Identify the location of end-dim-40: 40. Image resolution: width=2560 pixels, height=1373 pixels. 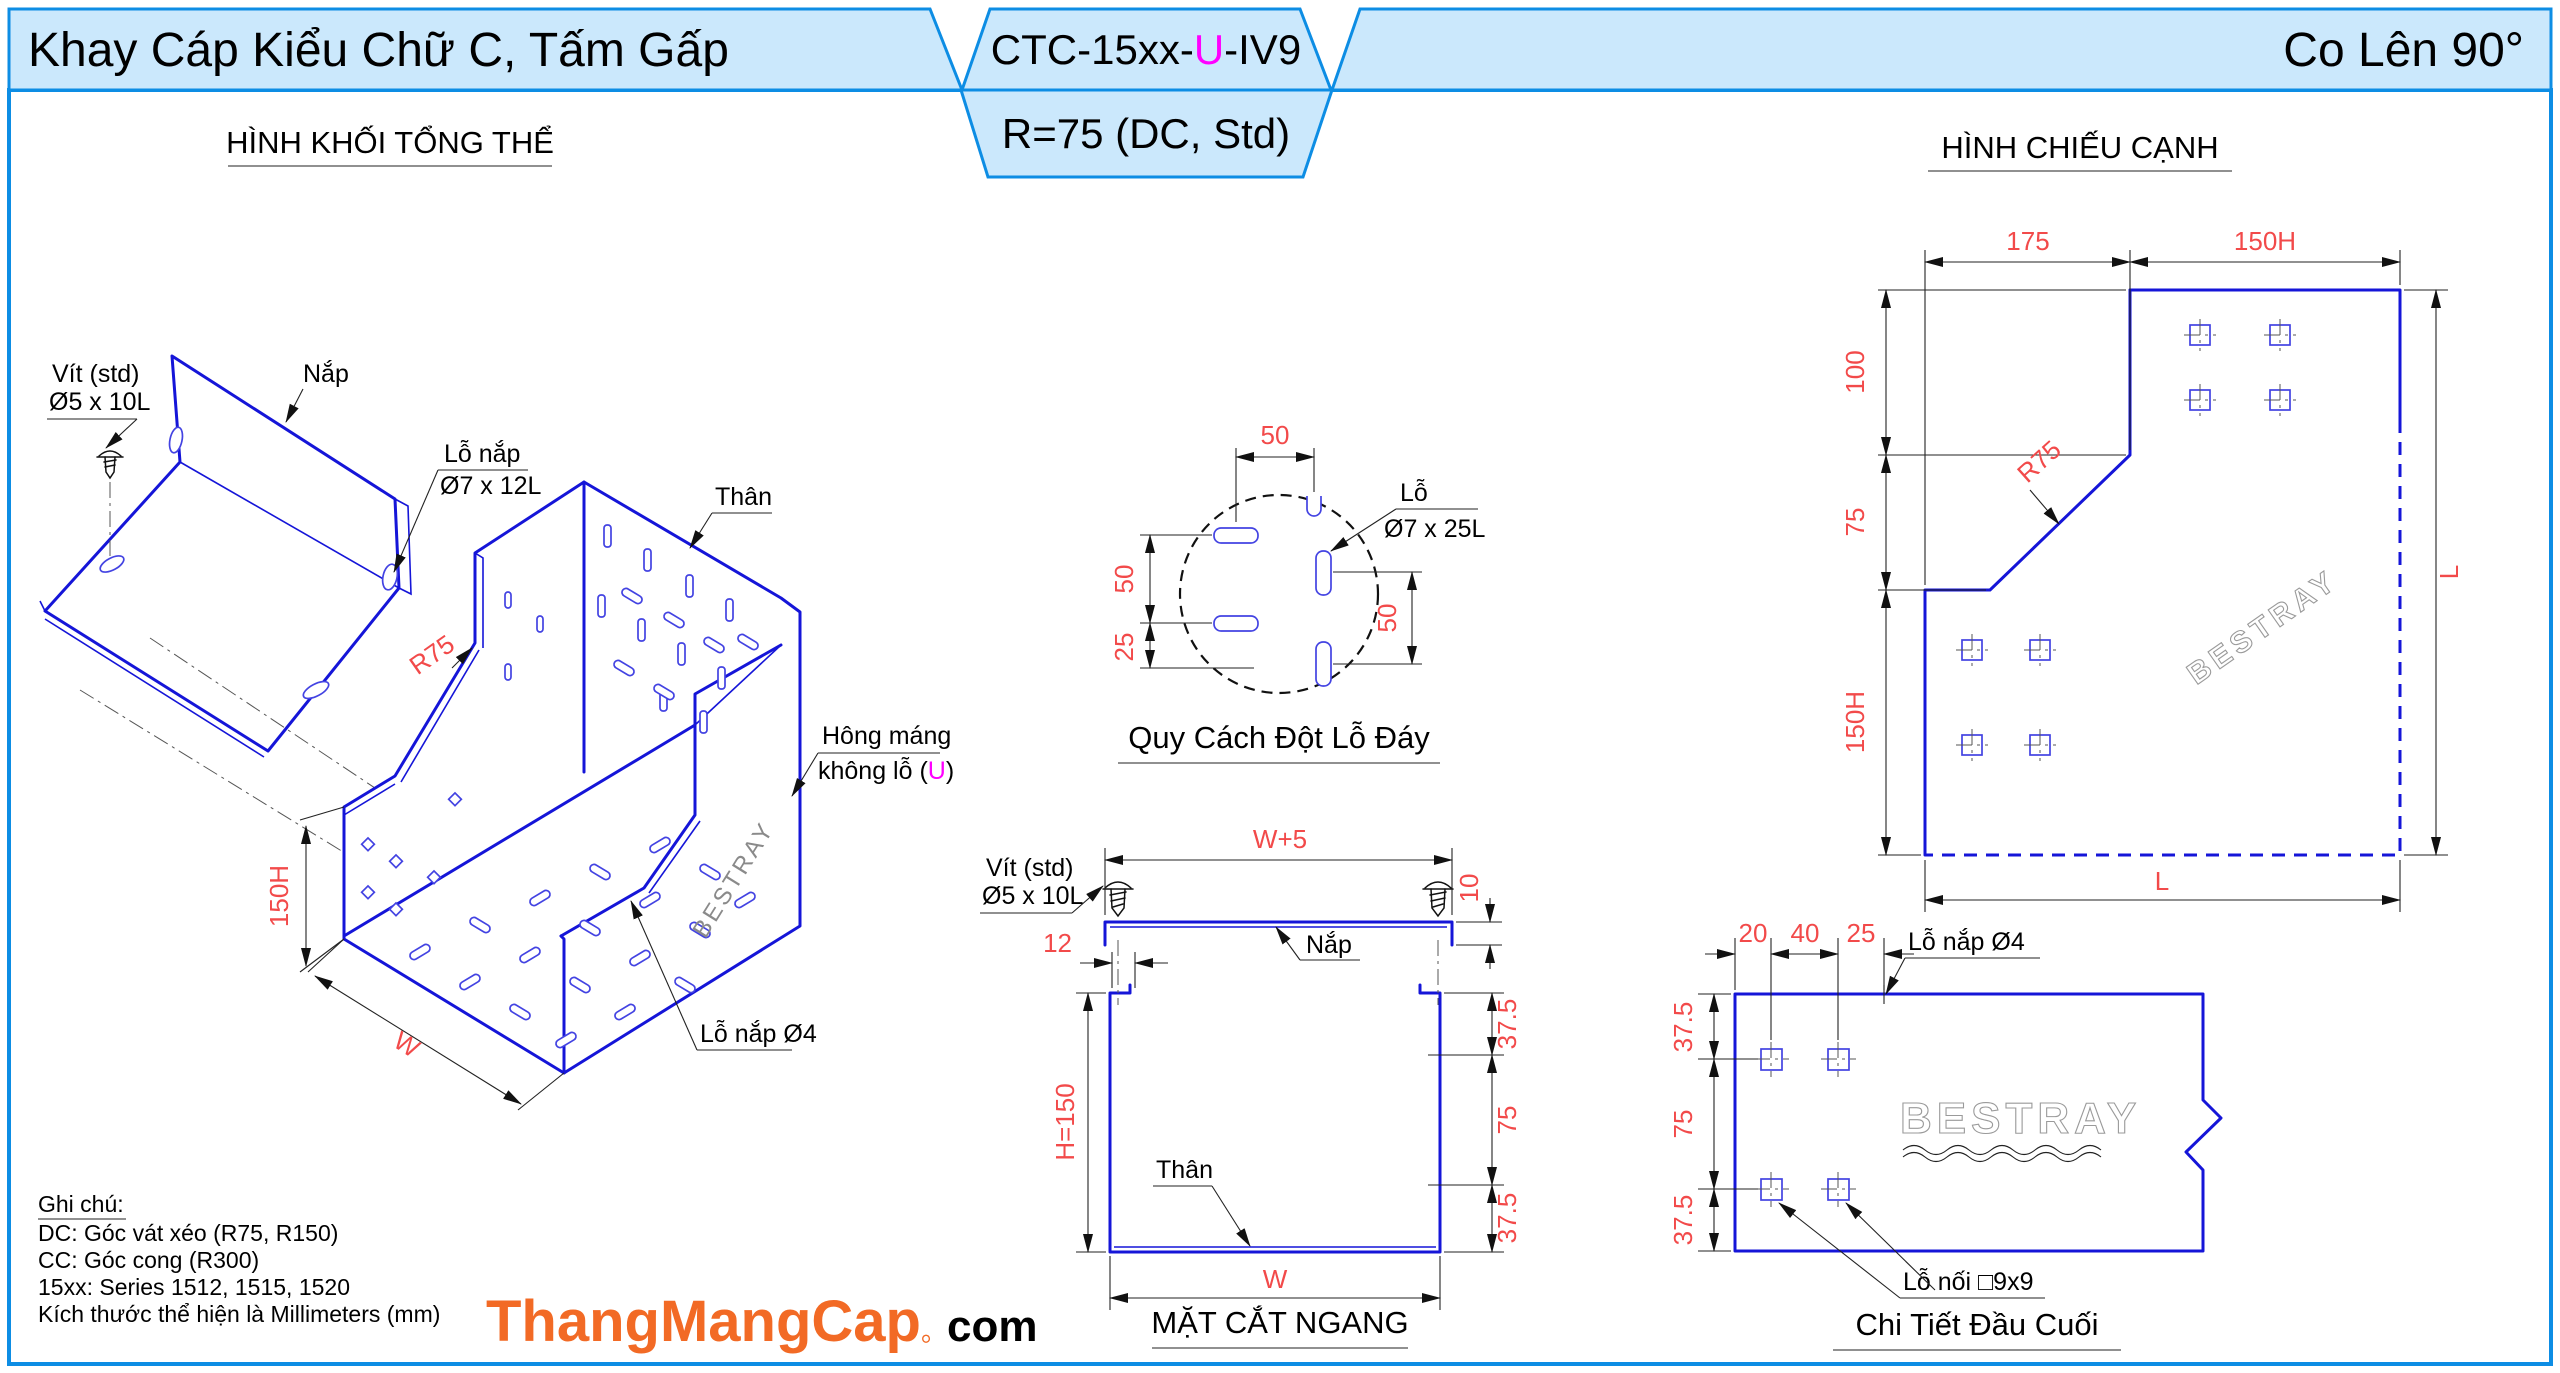
(1805, 933).